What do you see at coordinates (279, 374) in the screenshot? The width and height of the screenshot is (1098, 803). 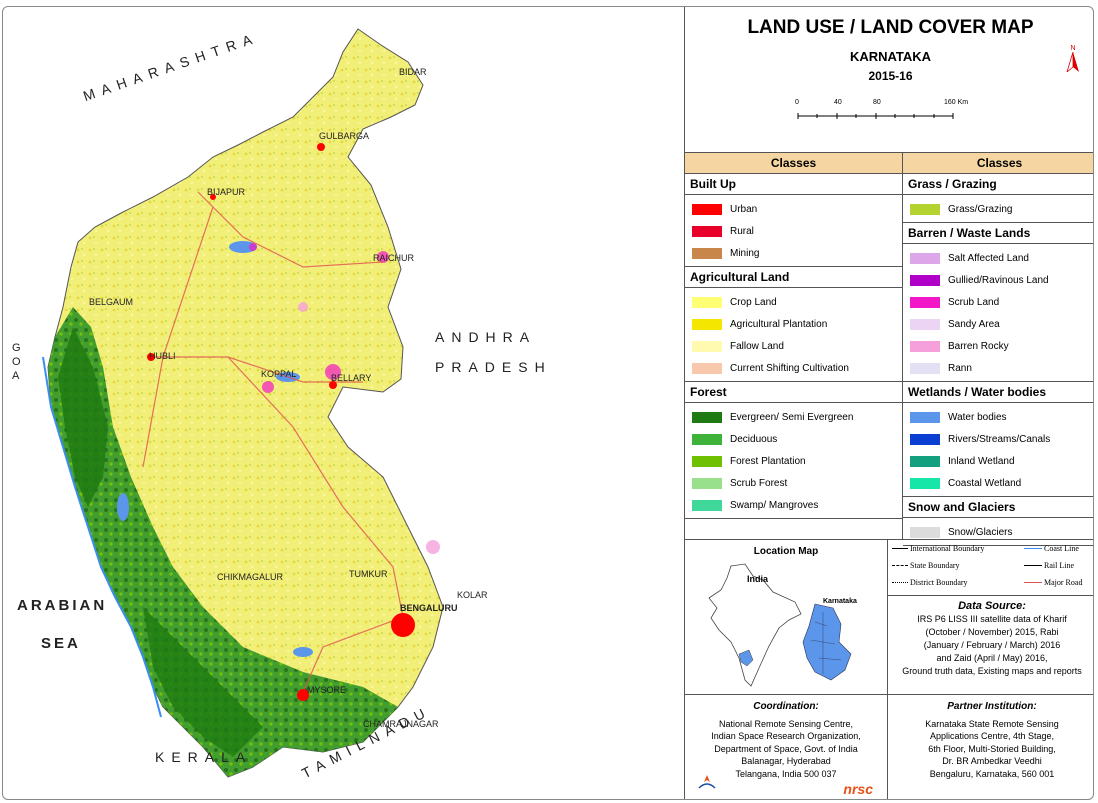 I see `city-koppal: KOPPAL` at bounding box center [279, 374].